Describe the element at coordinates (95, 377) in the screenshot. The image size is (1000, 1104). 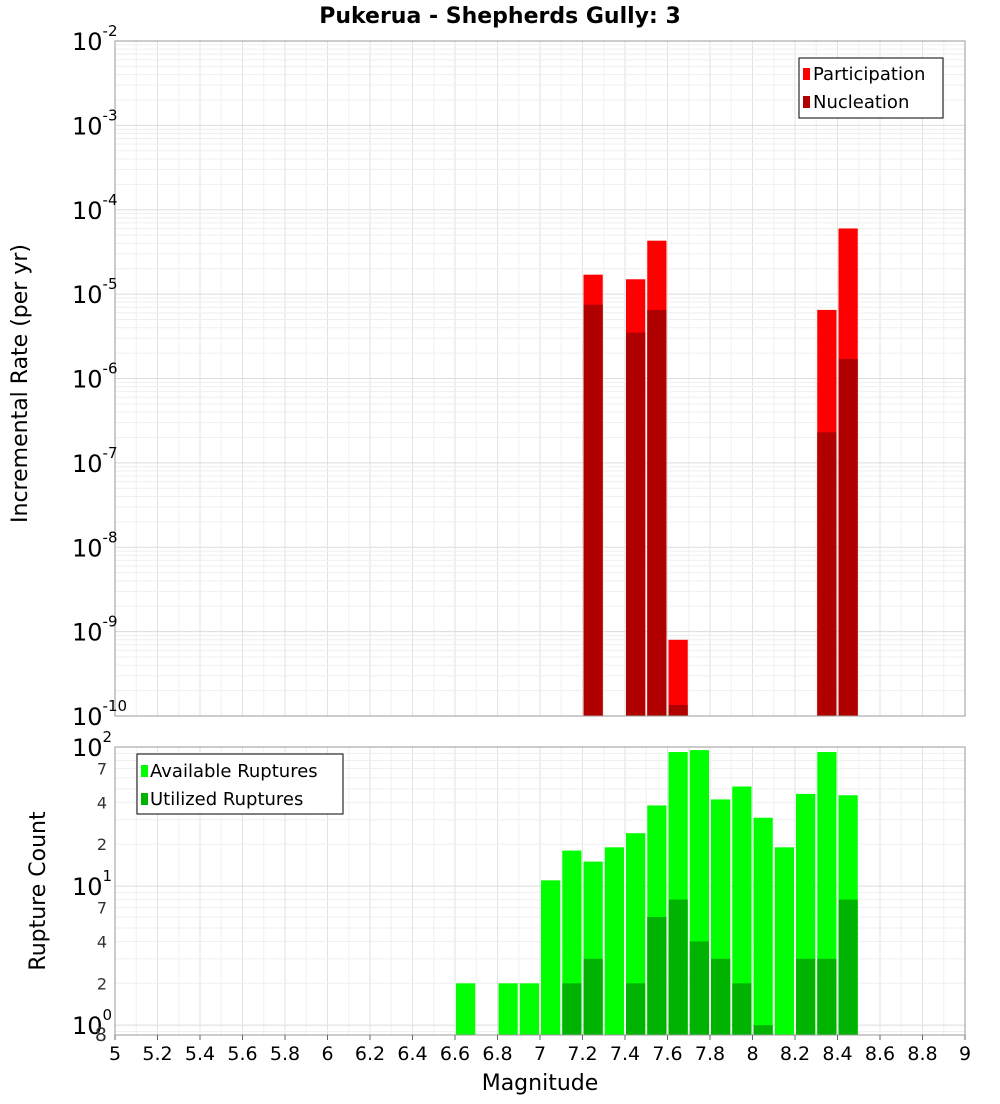
I see `y-tick-label: 10⁻⁶` at that location.